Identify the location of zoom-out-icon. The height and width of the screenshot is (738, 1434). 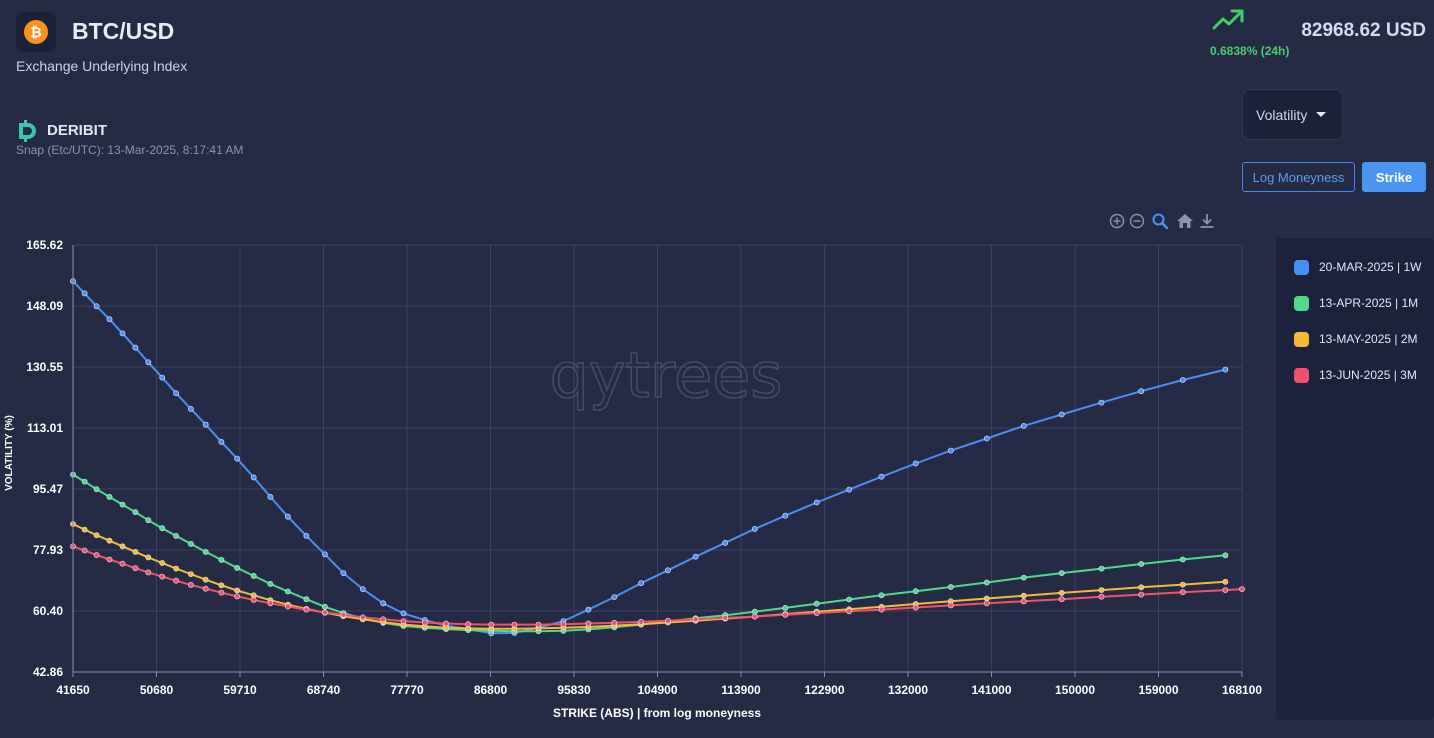
(1137, 221).